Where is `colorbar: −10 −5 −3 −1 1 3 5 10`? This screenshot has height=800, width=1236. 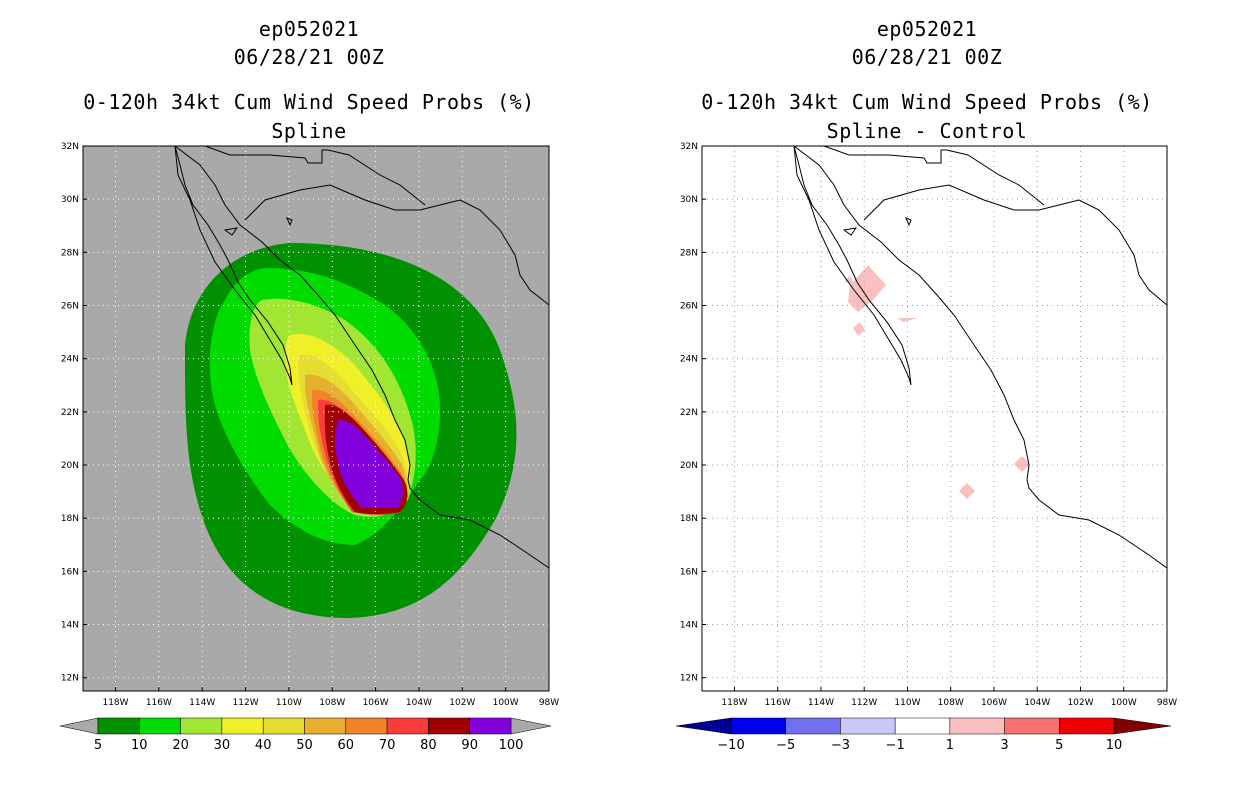
colorbar: −10 −5 −3 −1 1 3 5 10 is located at coordinates (923, 735).